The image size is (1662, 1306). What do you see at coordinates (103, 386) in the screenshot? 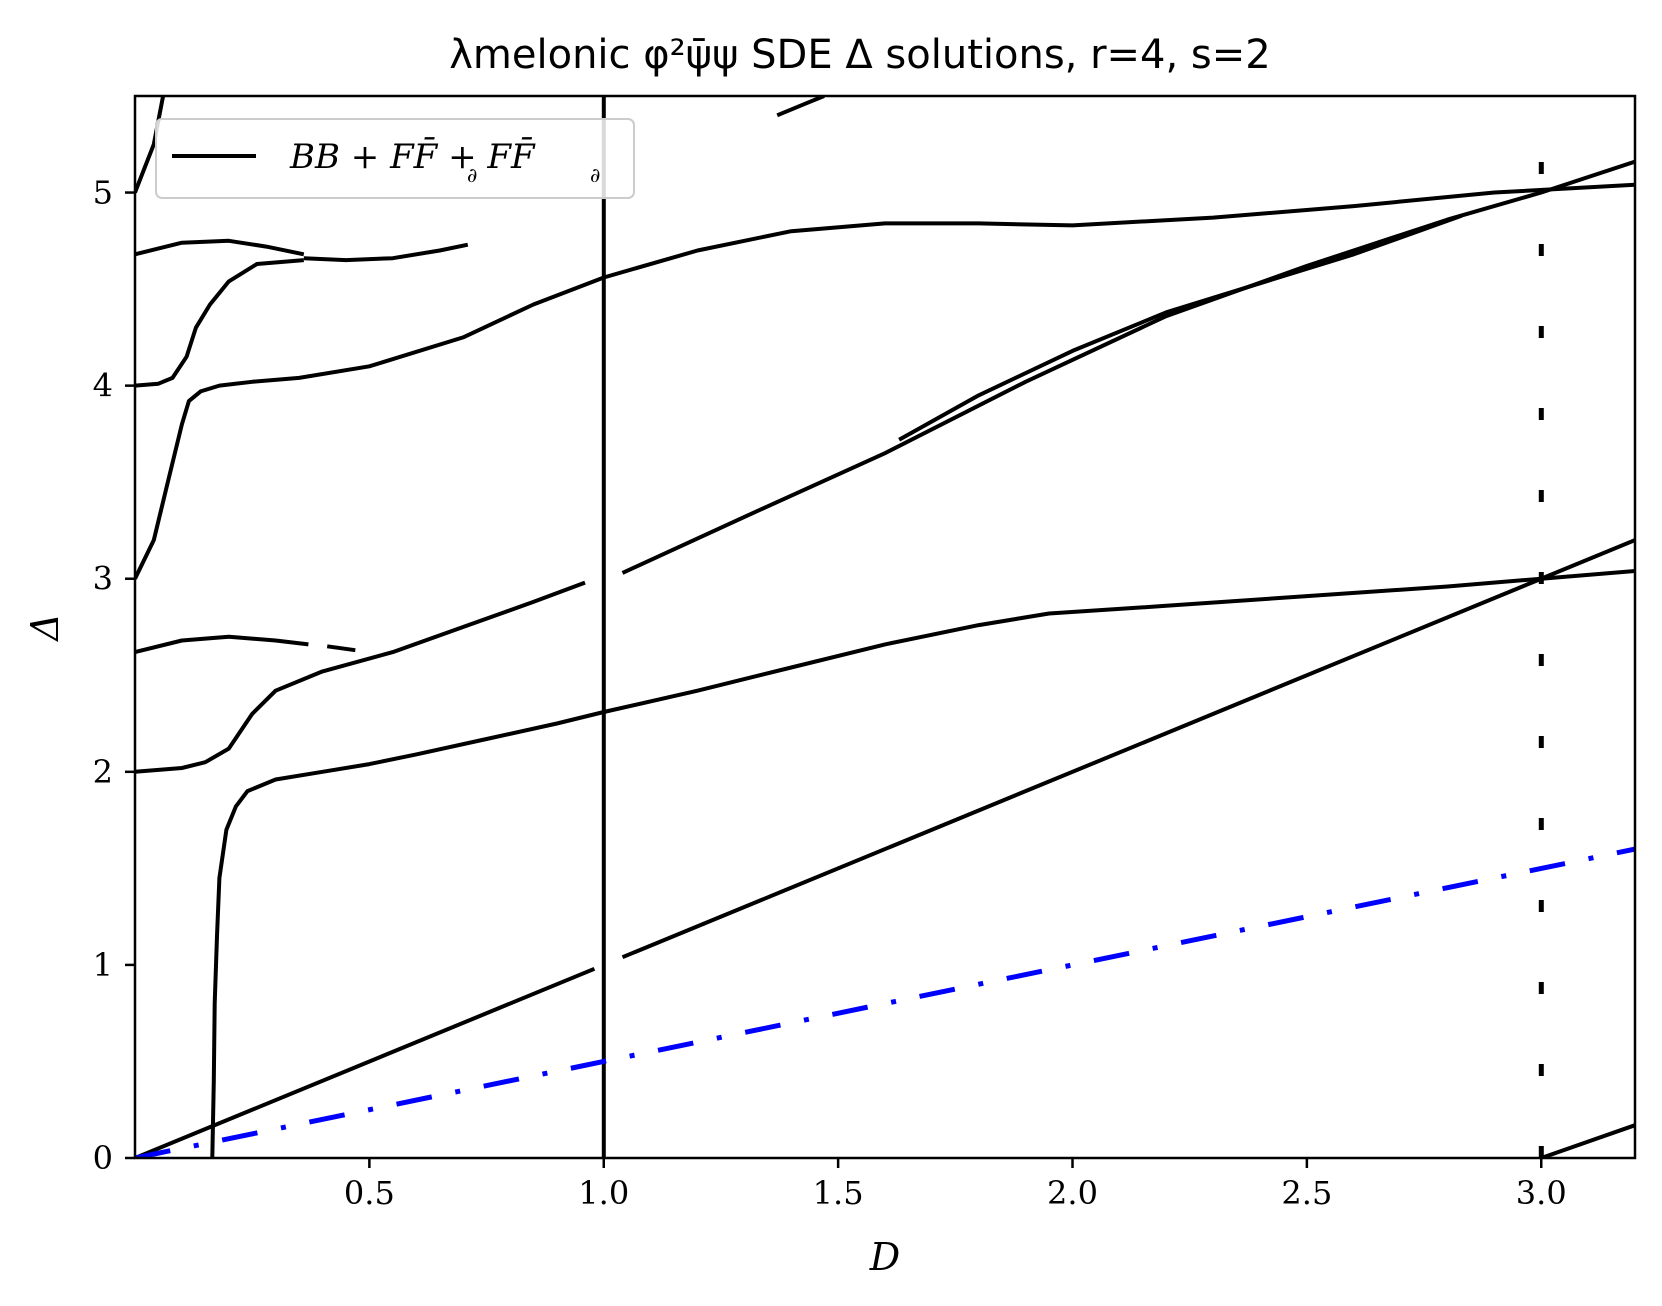
I see `y-tick-label: 4` at bounding box center [103, 386].